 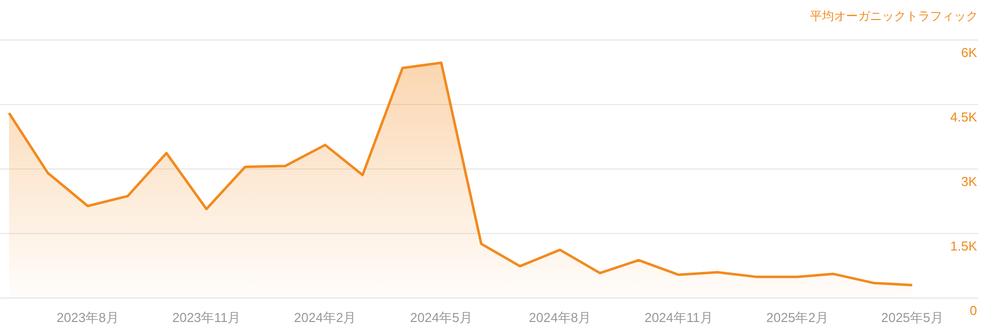 I want to click on x-tick-label: 2024年2月, so click(x=325, y=318).